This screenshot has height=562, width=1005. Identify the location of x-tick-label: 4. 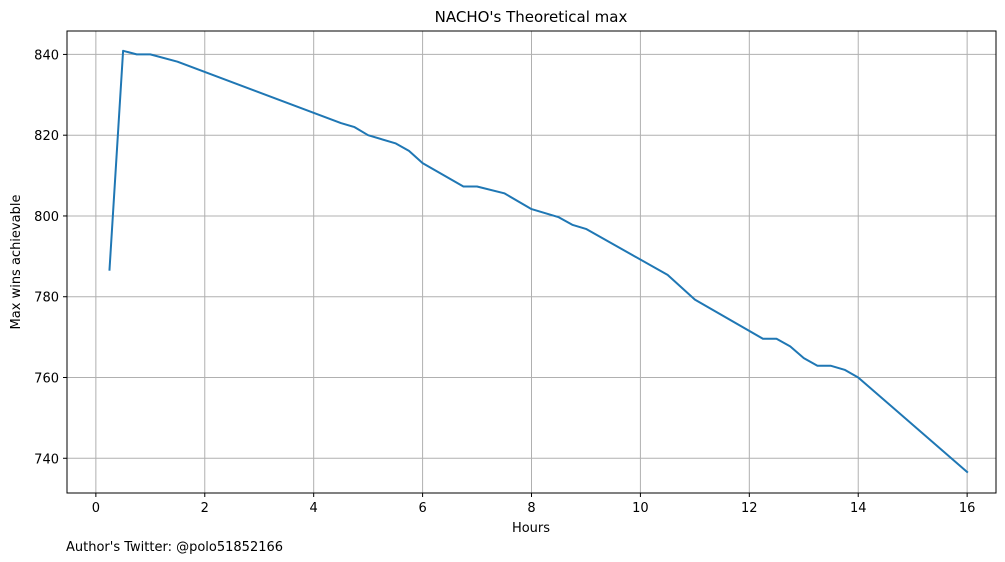
(314, 508).